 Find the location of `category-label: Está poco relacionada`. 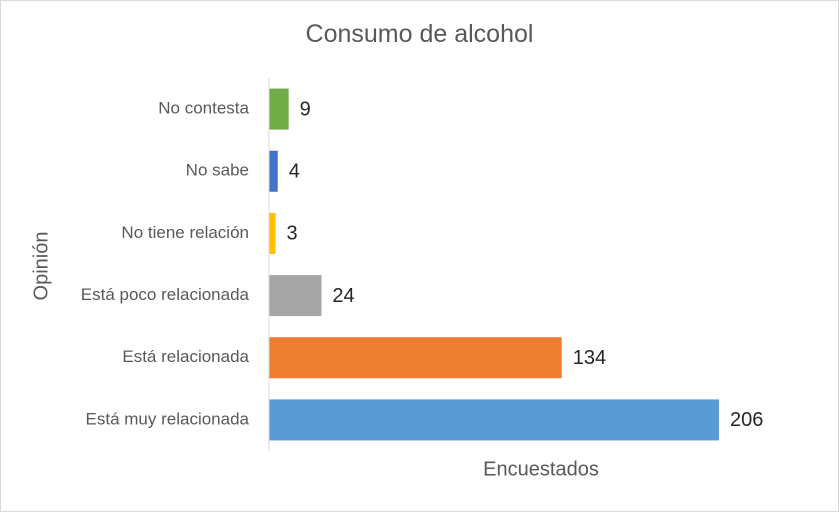

category-label: Está poco relacionada is located at coordinates (165, 294).